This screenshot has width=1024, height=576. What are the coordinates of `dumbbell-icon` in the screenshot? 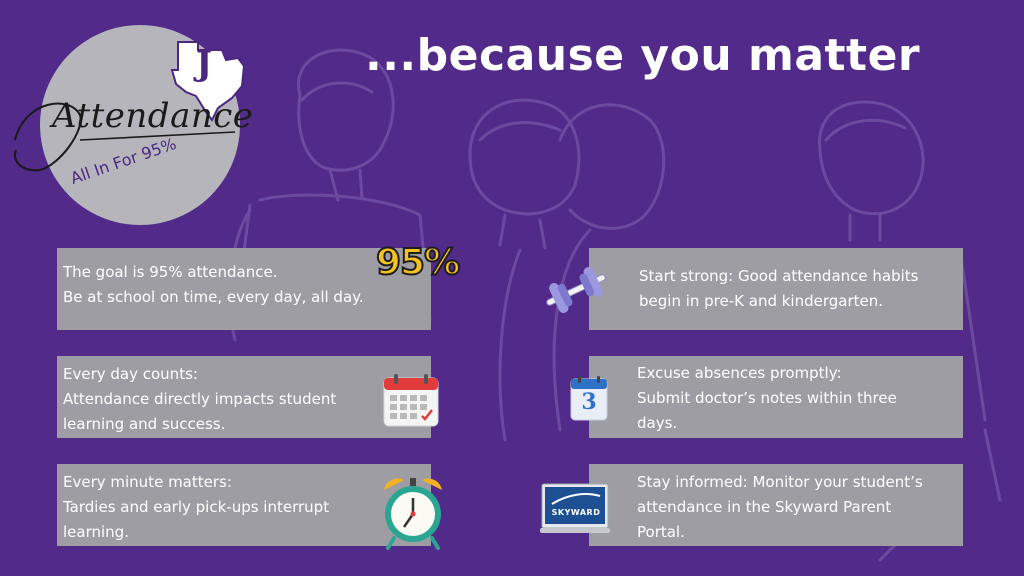 It's located at (576, 290).